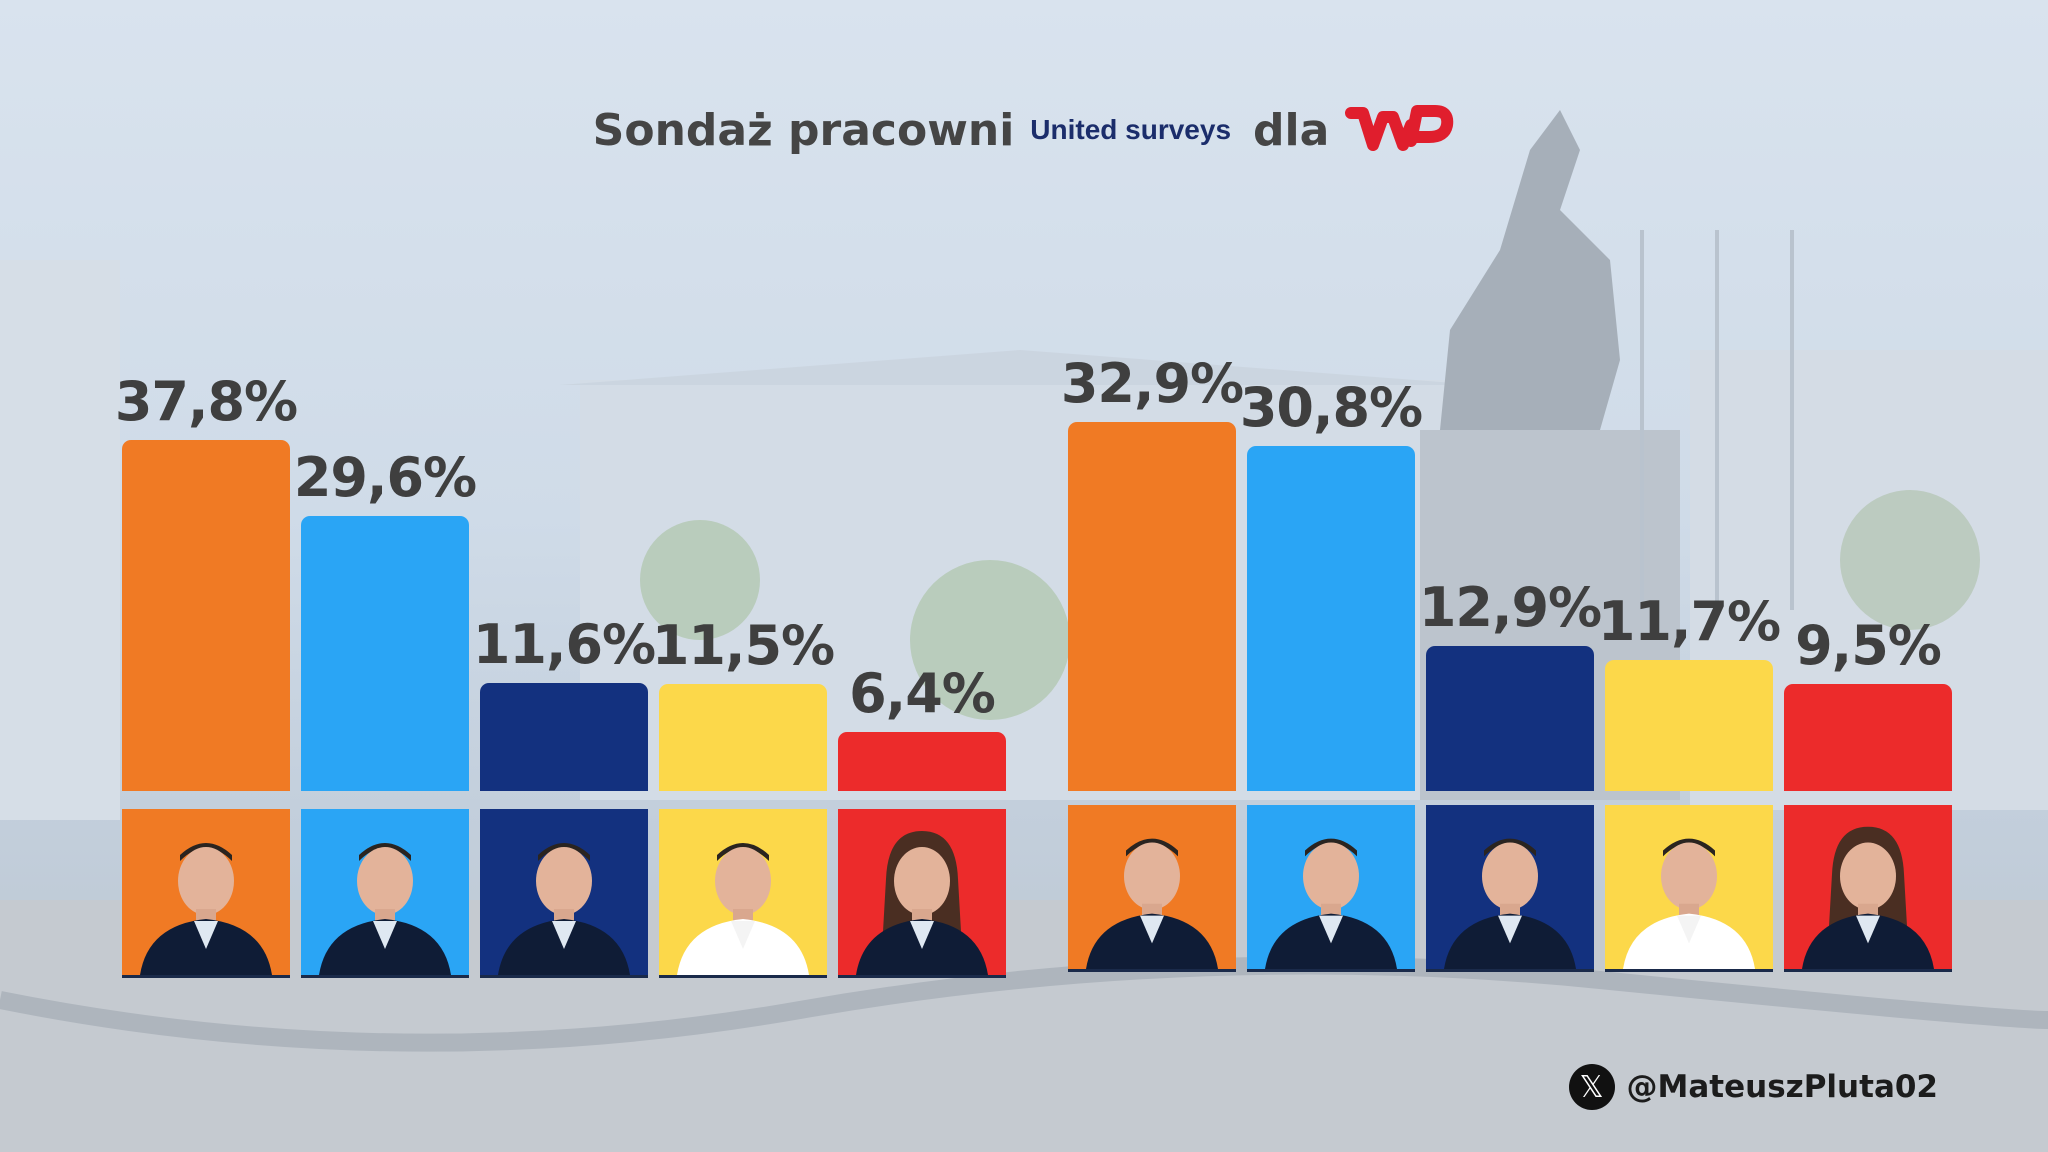  I want to click on social-handle: 𝕏 @MateuszPluta02, so click(1753, 1087).